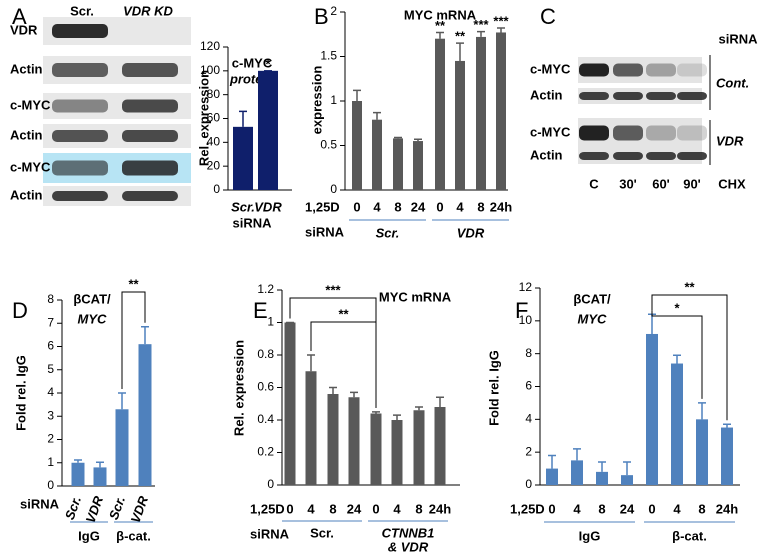 This screenshot has width=768, height=553. Describe the element at coordinates (471, 232) in the screenshot. I see `group-label: VDR` at that location.